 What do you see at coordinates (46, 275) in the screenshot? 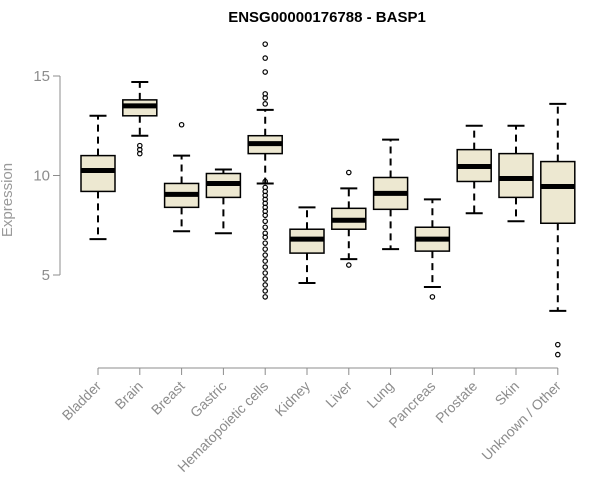
I see `y-tick-label: 5` at bounding box center [46, 275].